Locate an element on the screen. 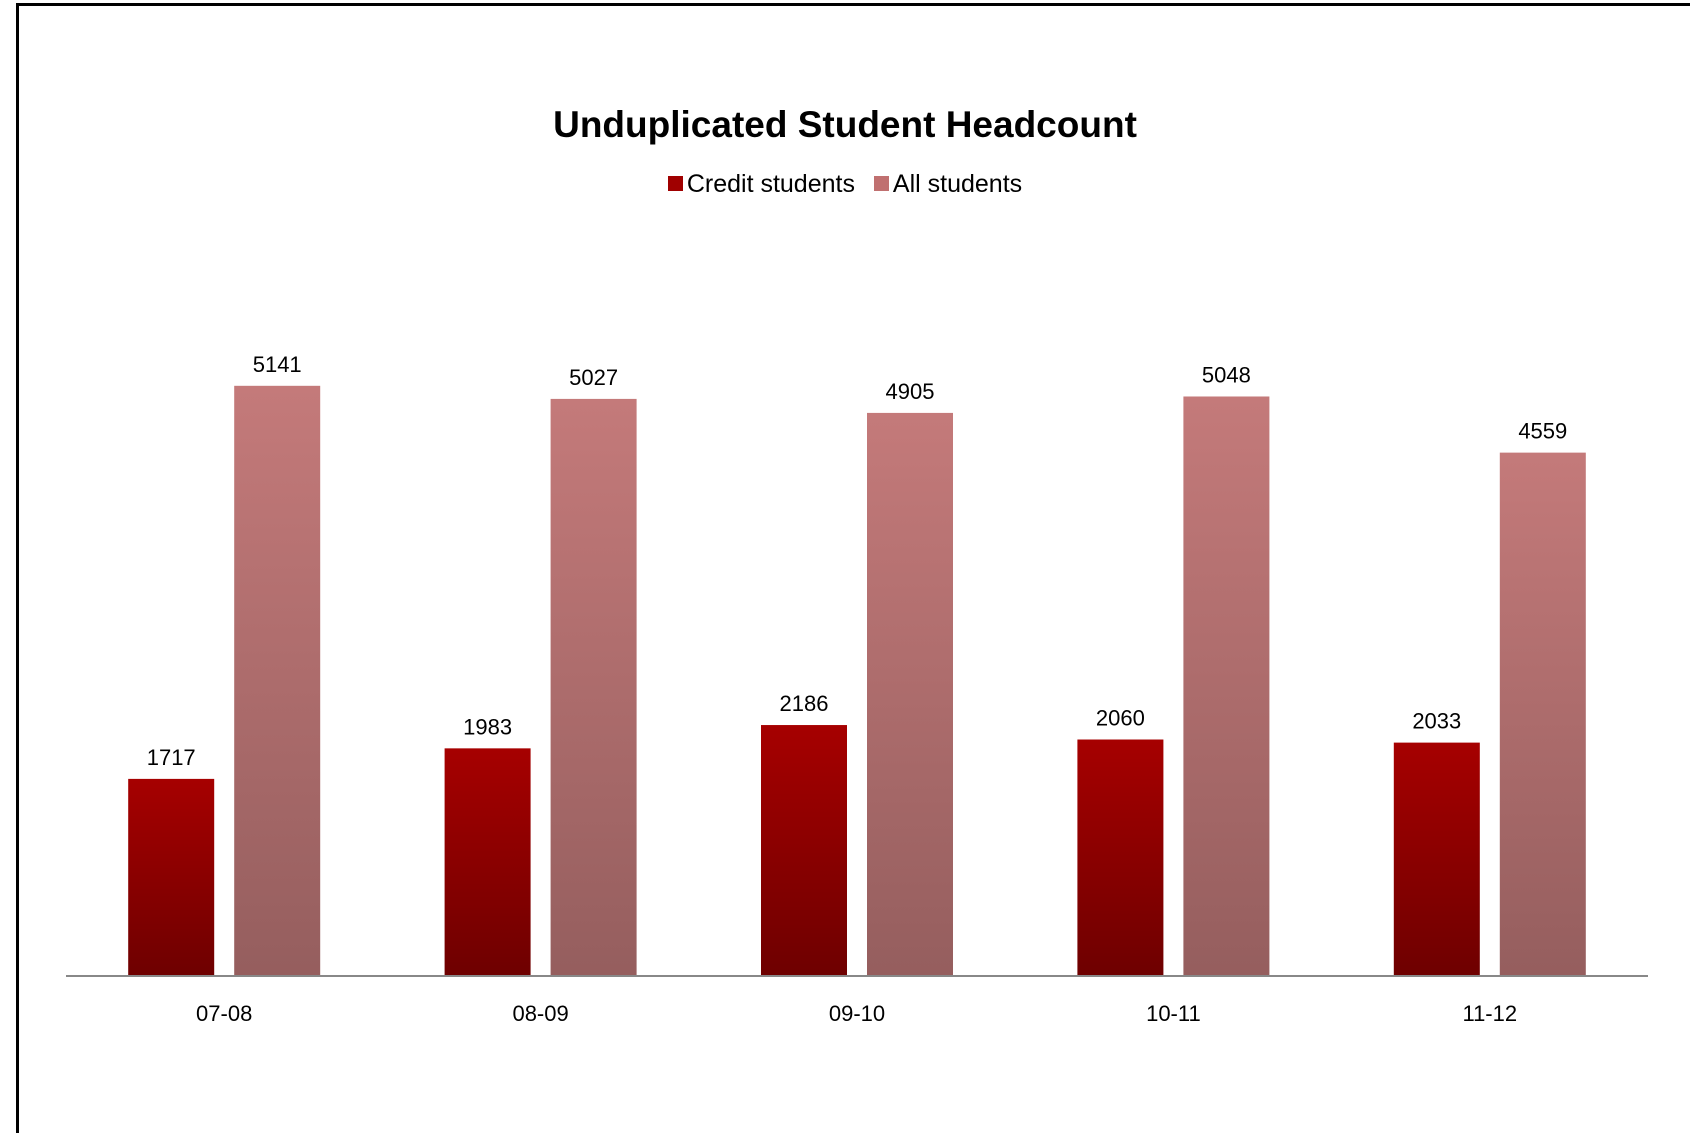  legend-swatch-all-students is located at coordinates (881, 183).